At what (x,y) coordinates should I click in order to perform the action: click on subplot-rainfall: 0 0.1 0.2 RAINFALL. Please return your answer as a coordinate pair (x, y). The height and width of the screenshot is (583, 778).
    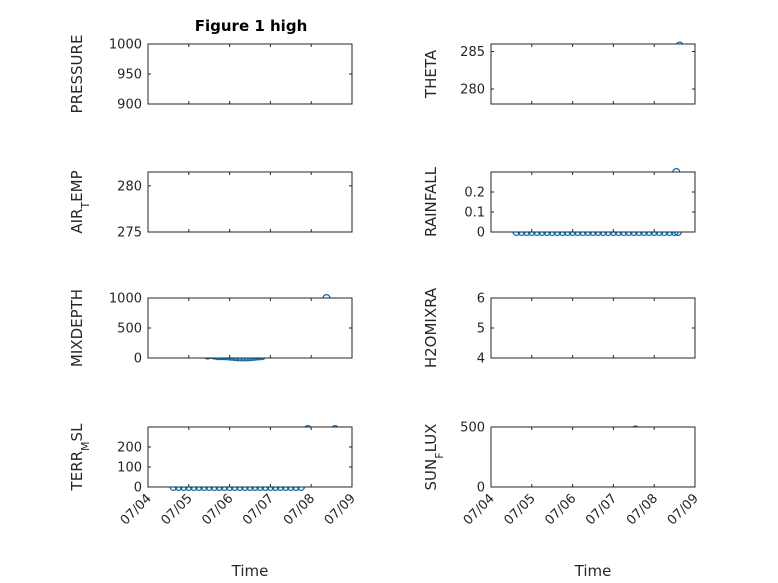
    Looking at the image, I should click on (559, 203).